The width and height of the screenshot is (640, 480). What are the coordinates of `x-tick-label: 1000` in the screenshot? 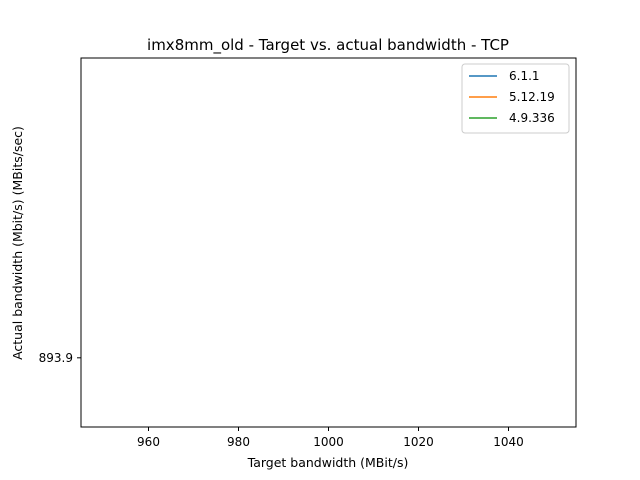 It's located at (328, 442).